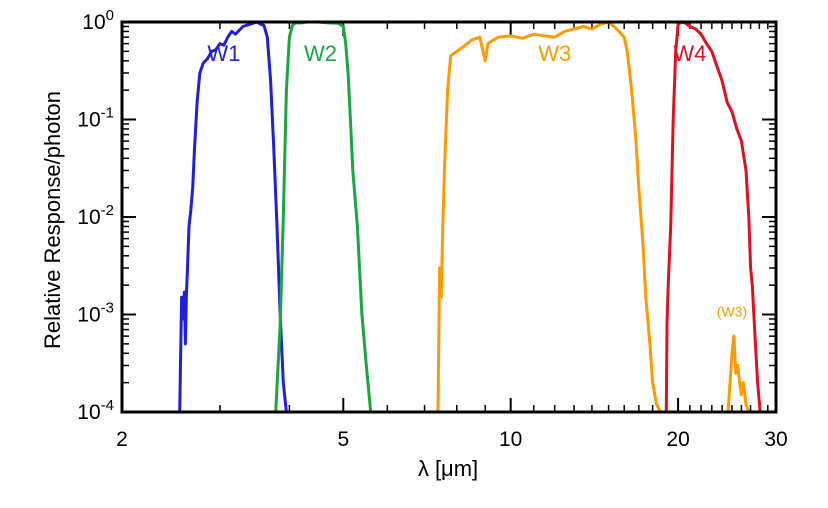 This screenshot has width=828, height=508. What do you see at coordinates (732, 312) in the screenshot?
I see `band-label-w3-leak: (W3)` at bounding box center [732, 312].